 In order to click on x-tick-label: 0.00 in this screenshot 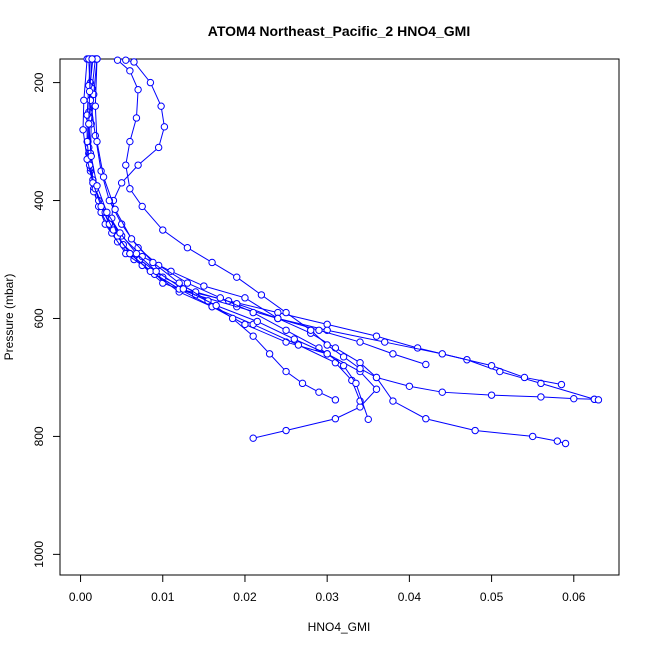, I will do `click(81, 597)`.